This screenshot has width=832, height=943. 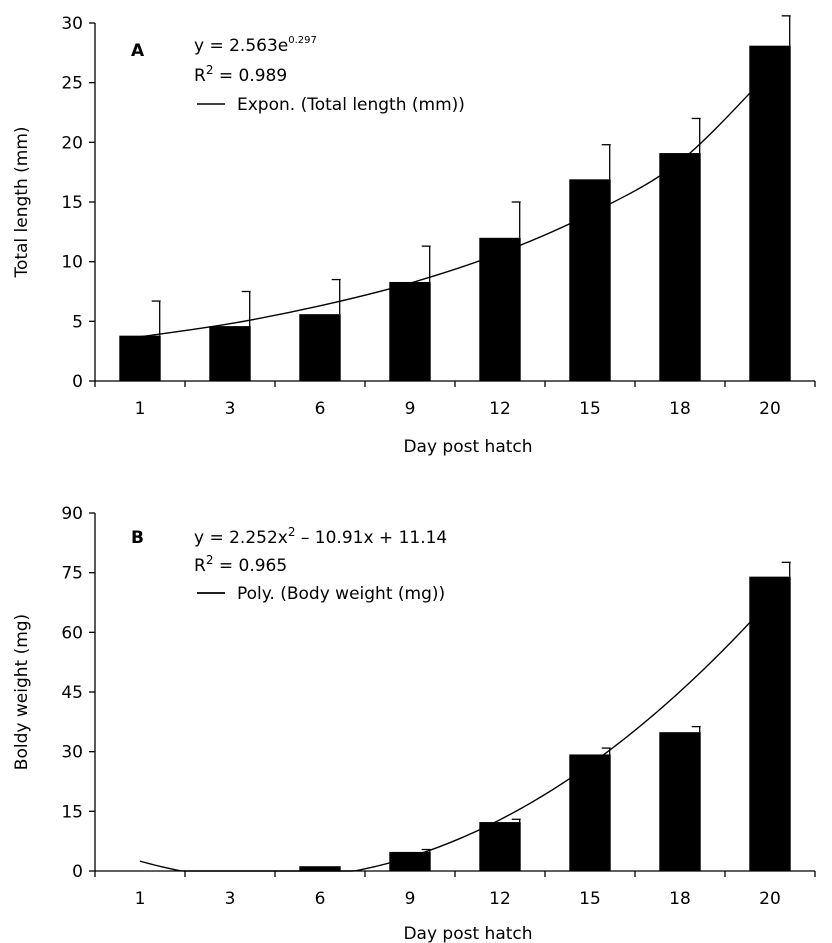 What do you see at coordinates (77, 872) in the screenshot?
I see `panel-b-y-tick-label: 0` at bounding box center [77, 872].